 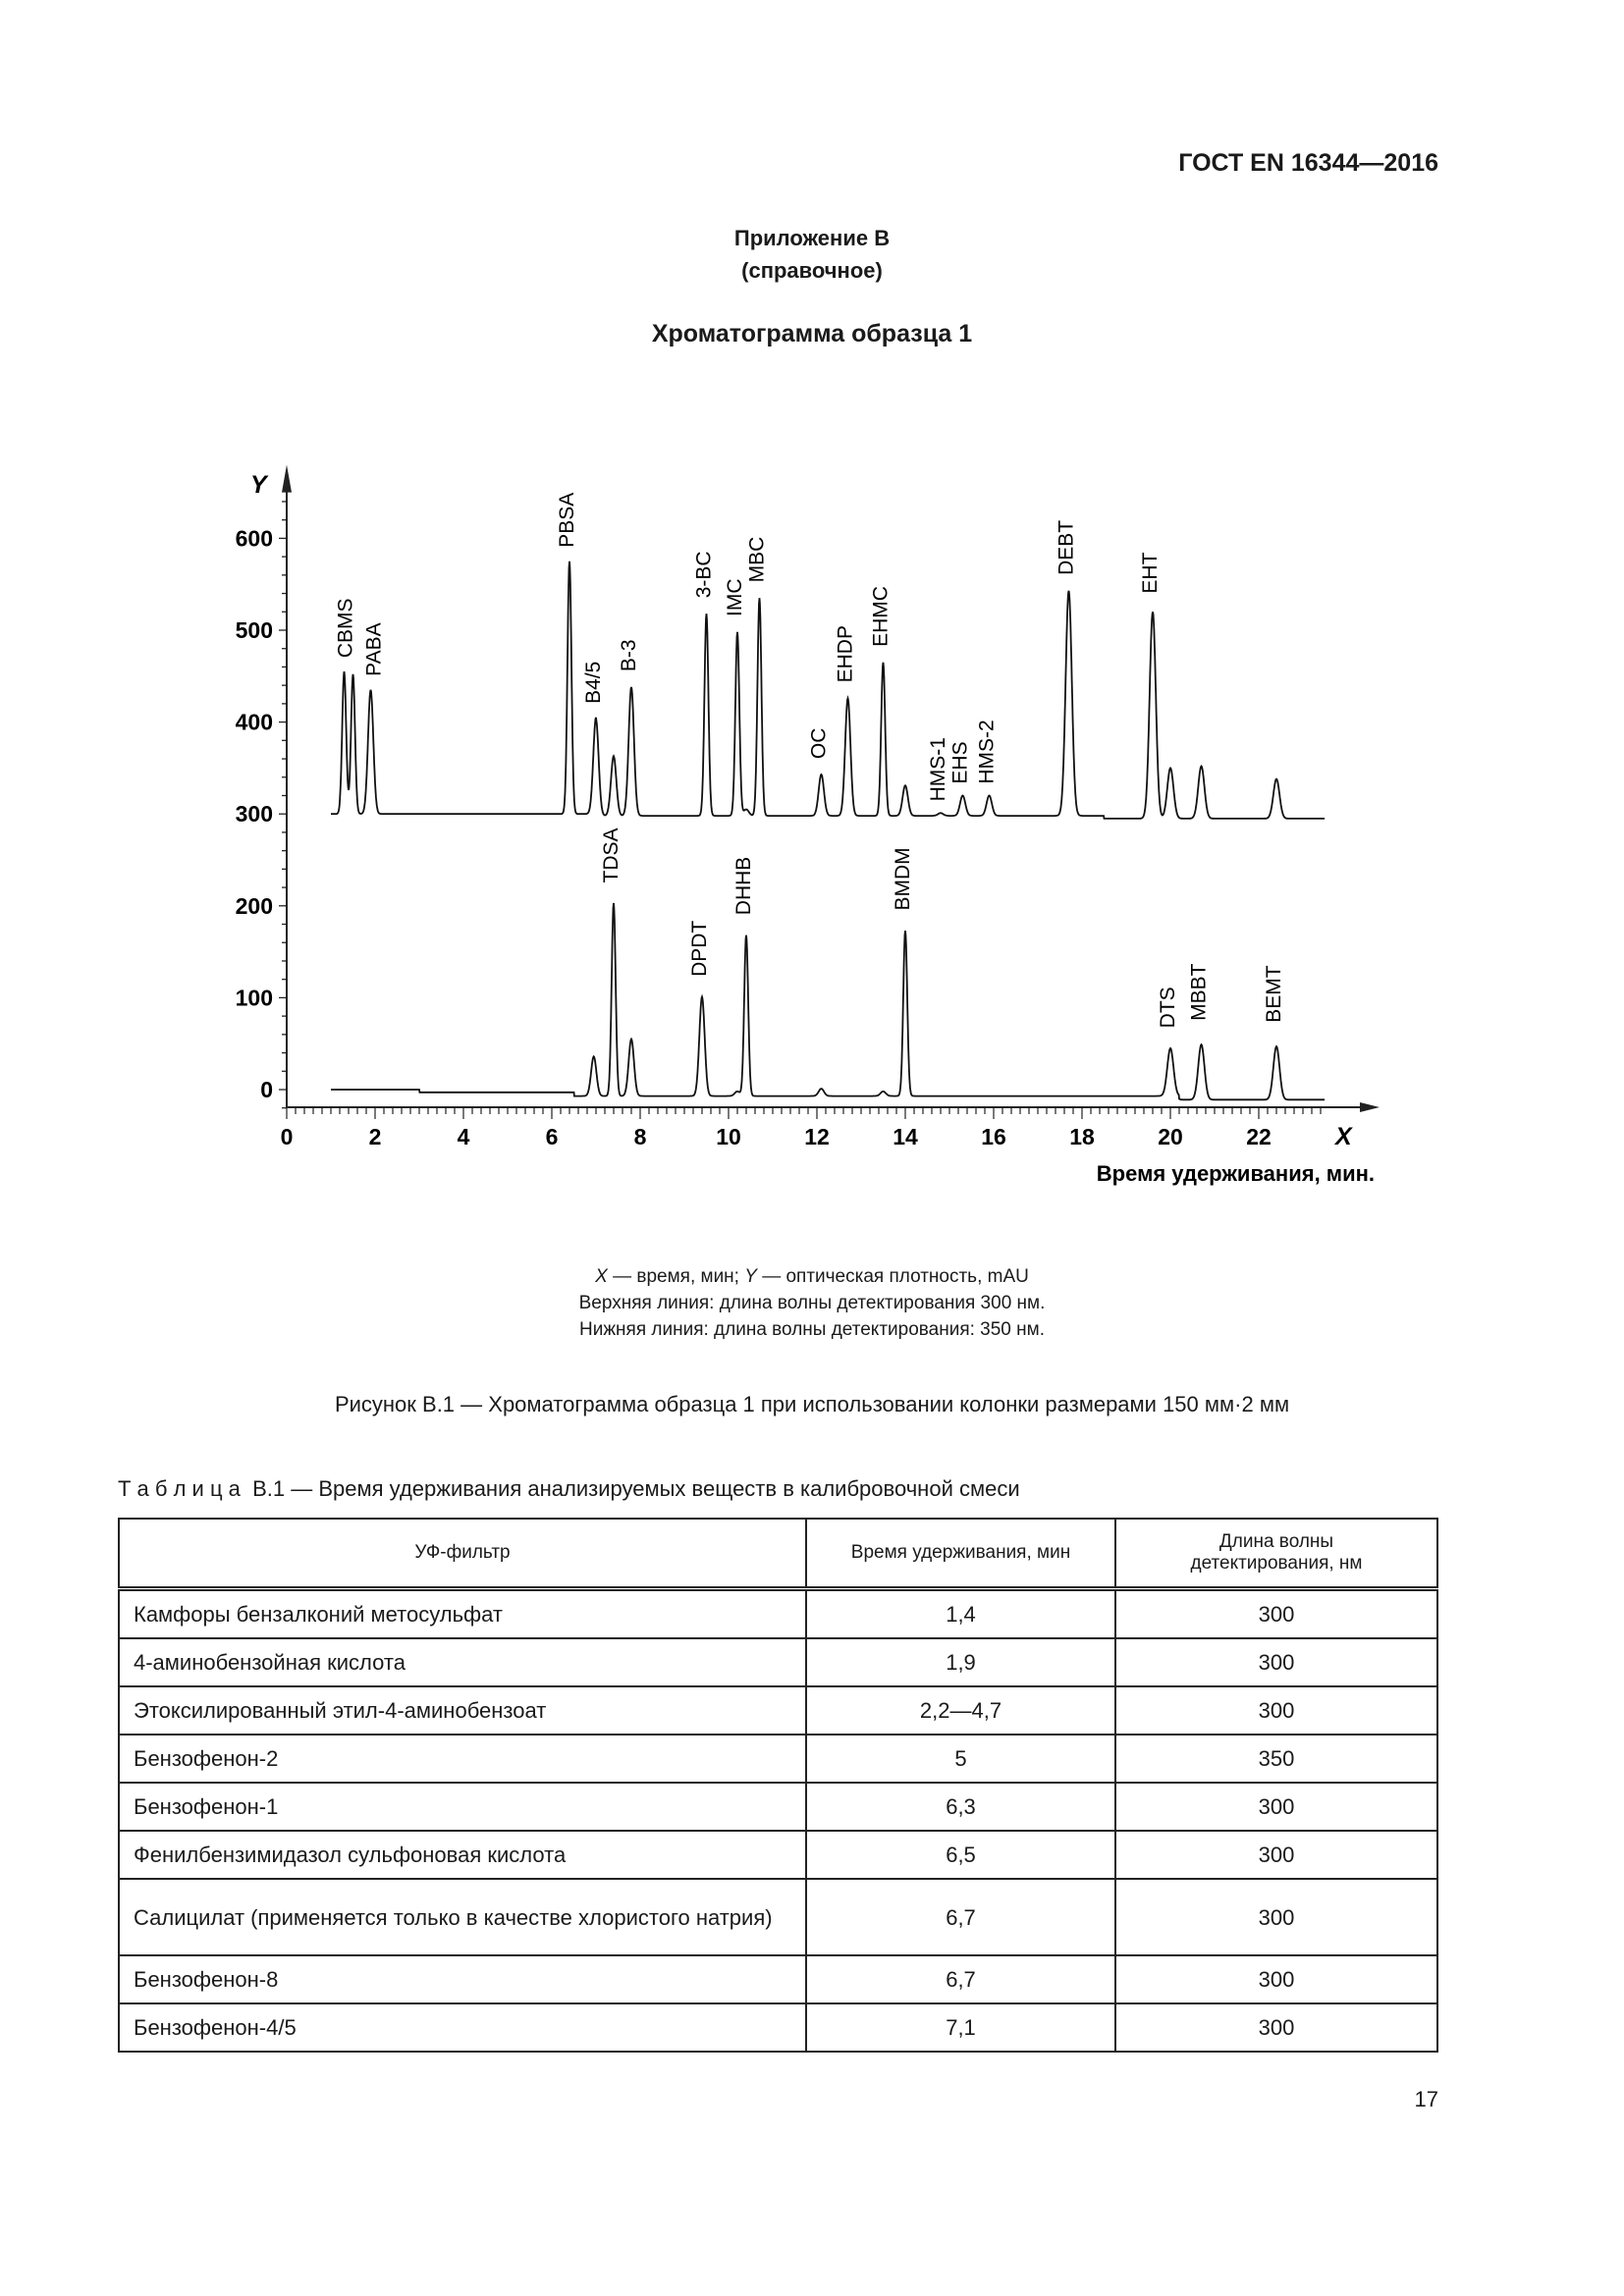 I want to click on cell-filter: Бензофенон-4/5, so click(x=462, y=2028).